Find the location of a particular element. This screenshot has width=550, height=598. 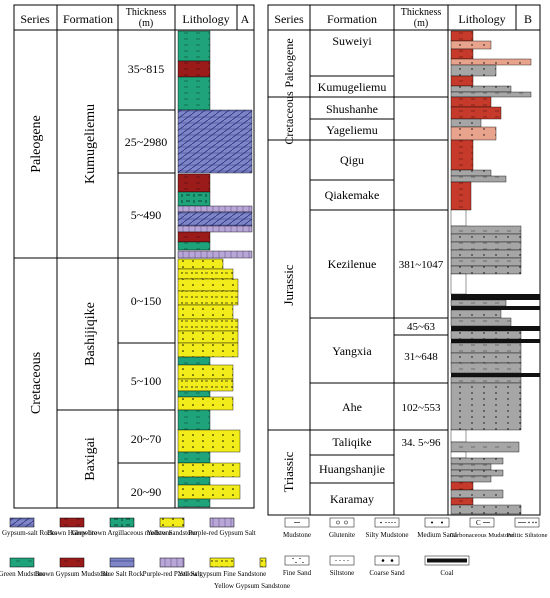

legend-label: Yellow Gypsum Sandstone is located at coordinates (252, 586).